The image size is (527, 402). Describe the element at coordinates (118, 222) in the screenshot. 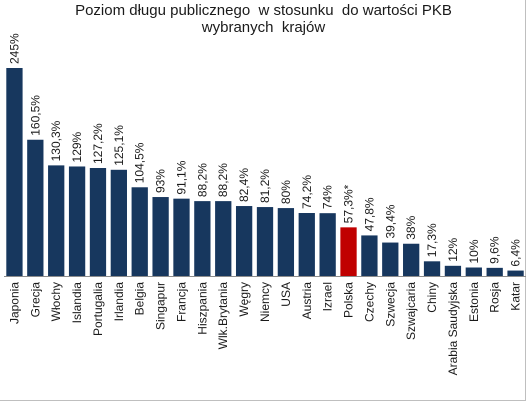

I see `bar-irlandia` at that location.